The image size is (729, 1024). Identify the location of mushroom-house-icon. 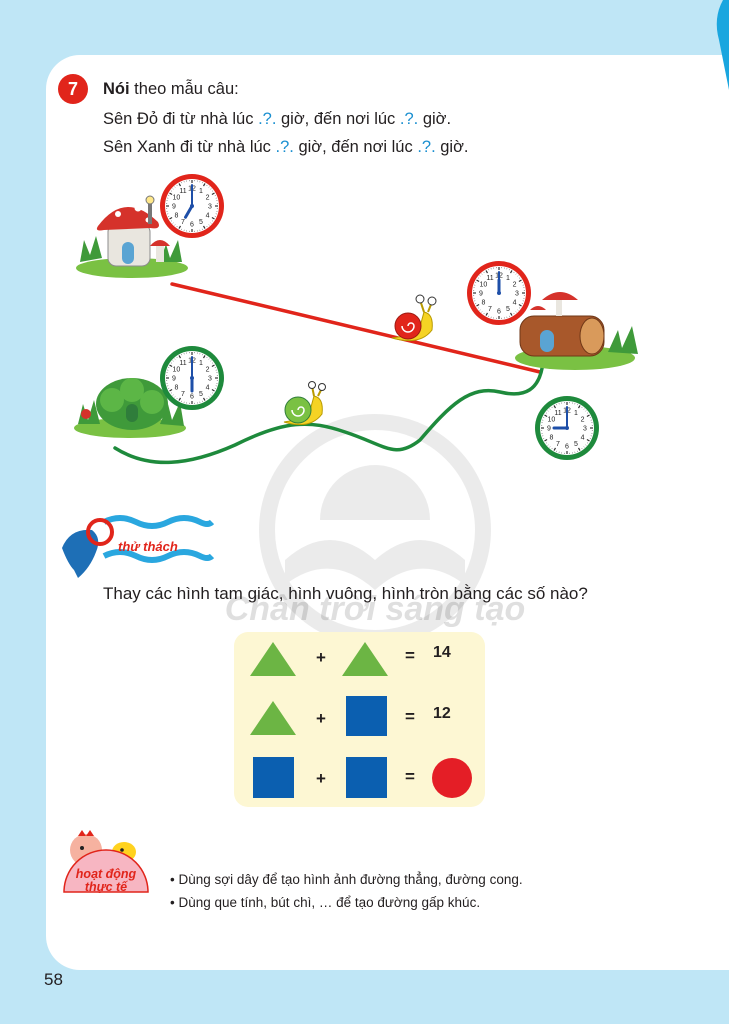
(132, 236).